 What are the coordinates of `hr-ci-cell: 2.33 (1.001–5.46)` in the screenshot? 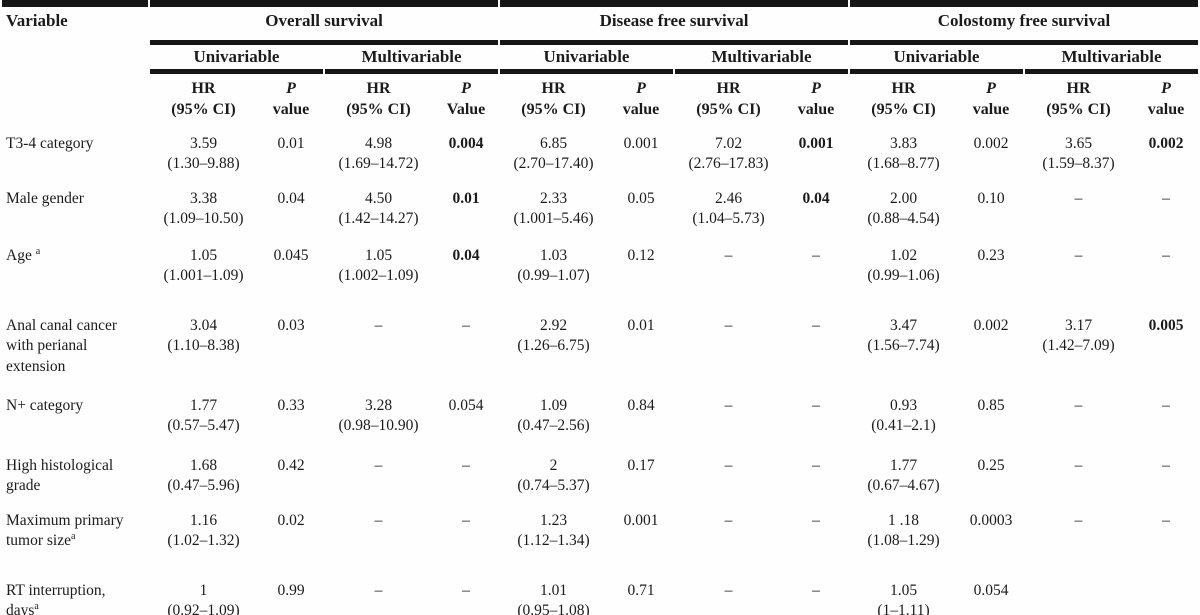 It's located at (553, 210).